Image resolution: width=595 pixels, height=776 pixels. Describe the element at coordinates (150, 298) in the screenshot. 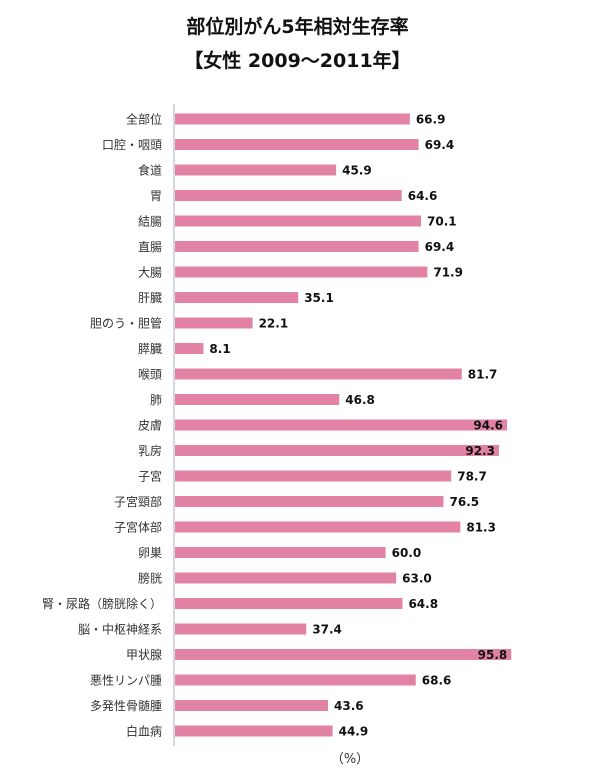

I see `category-label: 肝臓` at that location.